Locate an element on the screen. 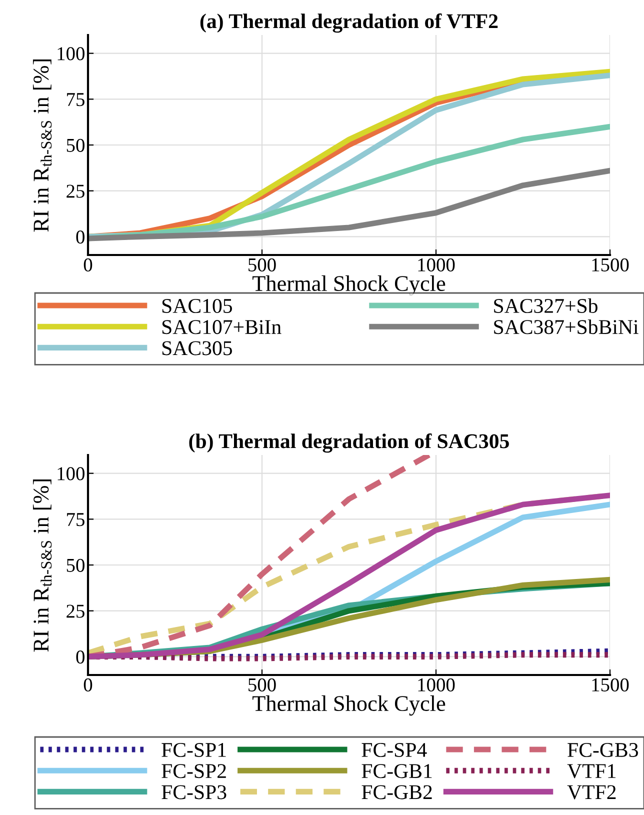 This screenshot has height=815, width=644. legend-label: SAC327+Sb is located at coordinates (546, 305).